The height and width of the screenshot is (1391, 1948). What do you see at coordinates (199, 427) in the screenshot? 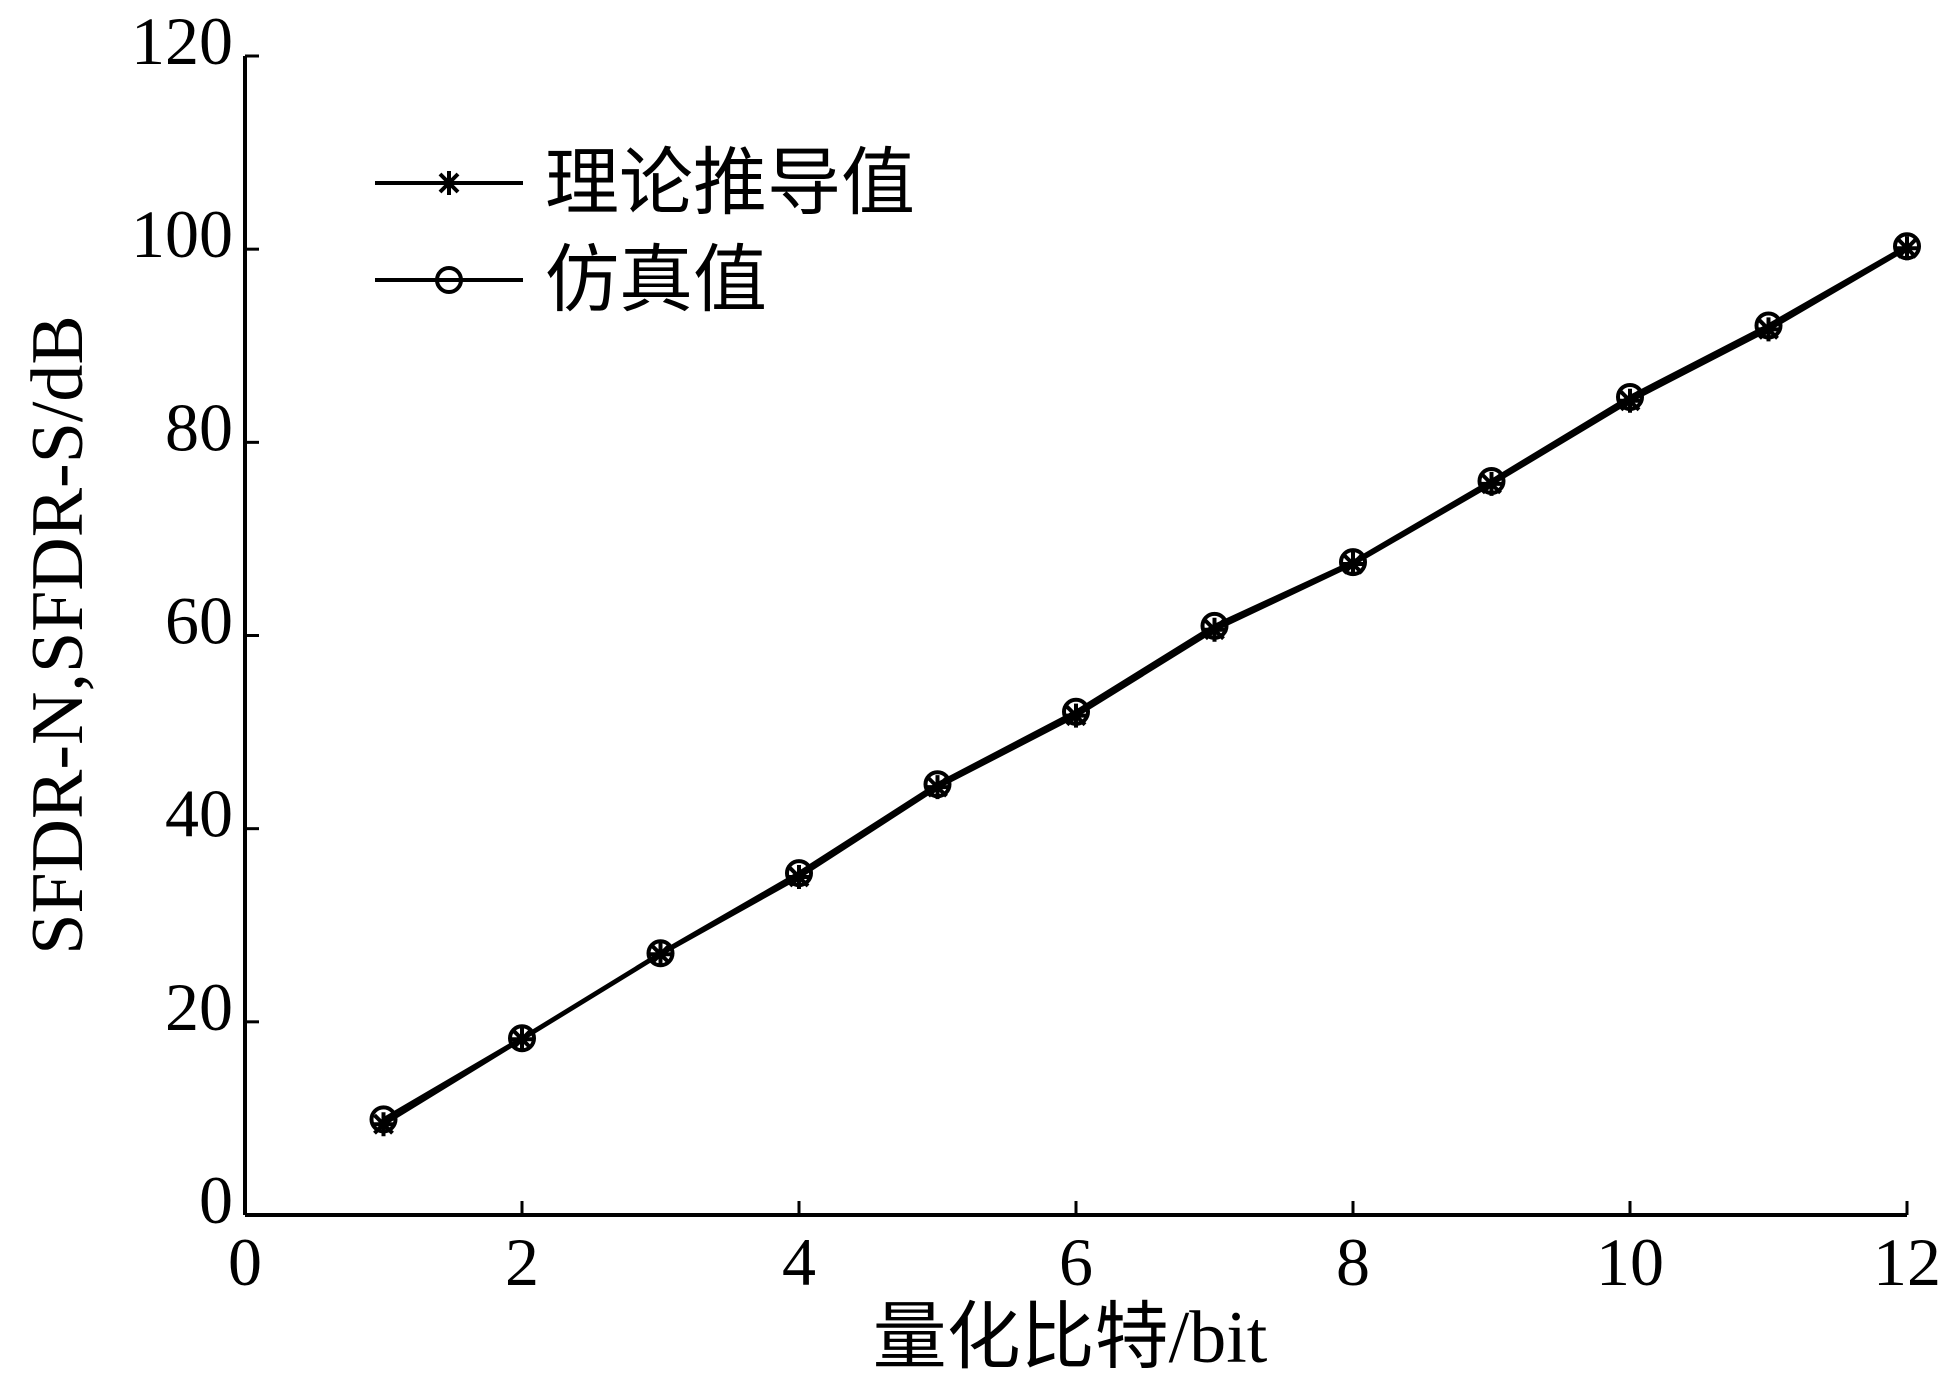
I see `y-tick-label: 80` at bounding box center [199, 427].